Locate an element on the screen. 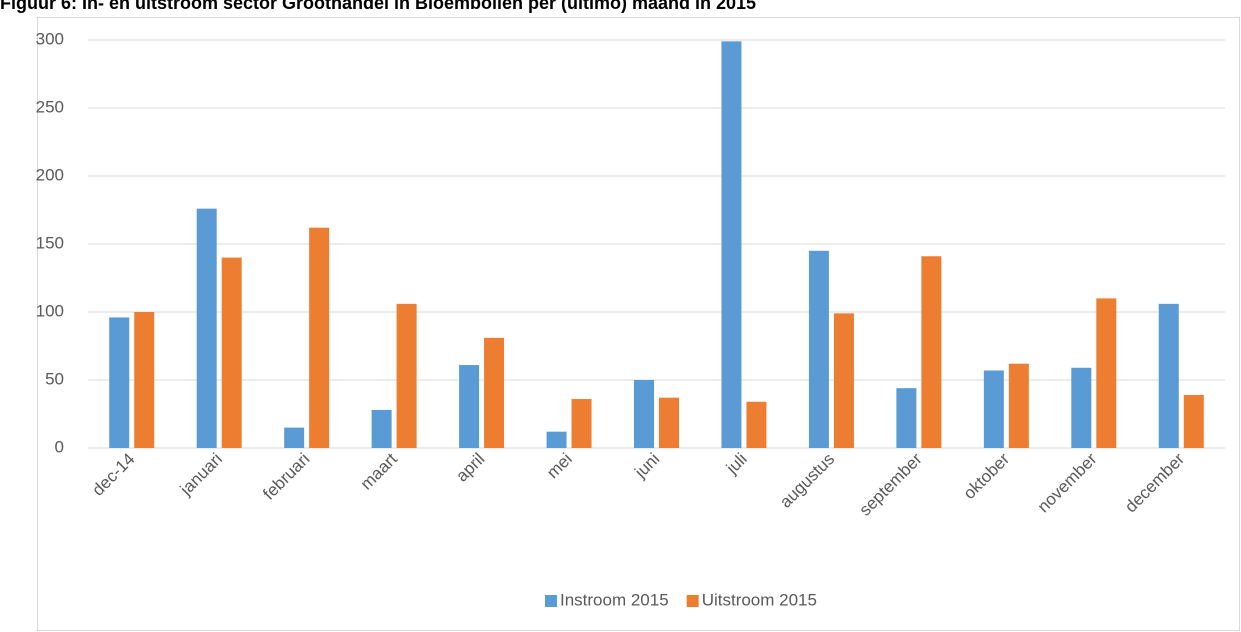  y-tick-label: 250 is located at coordinates (50, 106).